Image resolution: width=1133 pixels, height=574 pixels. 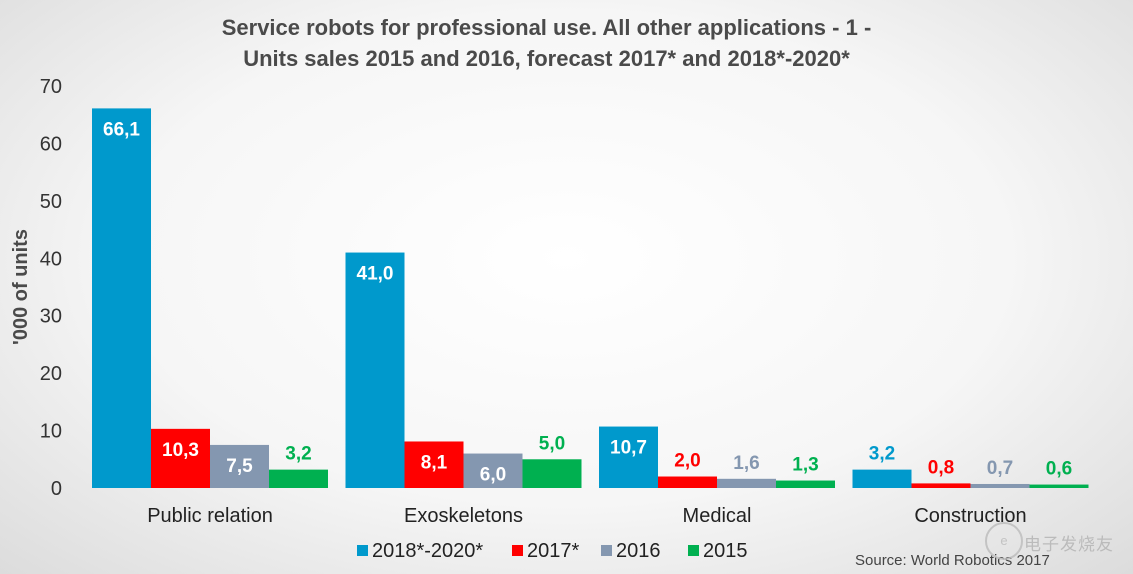 I want to click on data-label: 66,1, so click(x=121, y=129).